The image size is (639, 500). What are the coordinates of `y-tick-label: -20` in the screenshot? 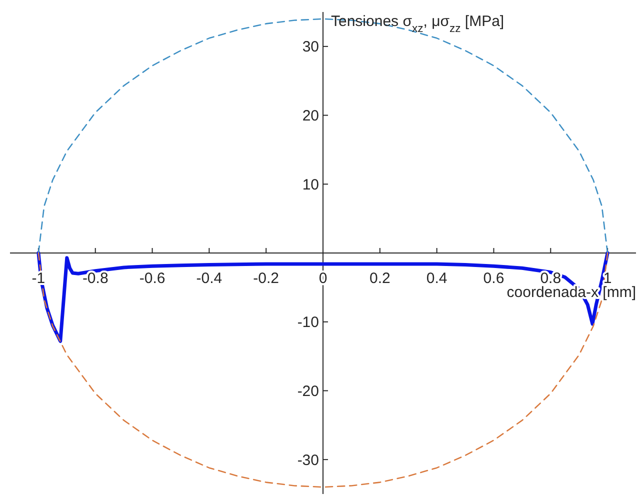 It's located at (308, 391).